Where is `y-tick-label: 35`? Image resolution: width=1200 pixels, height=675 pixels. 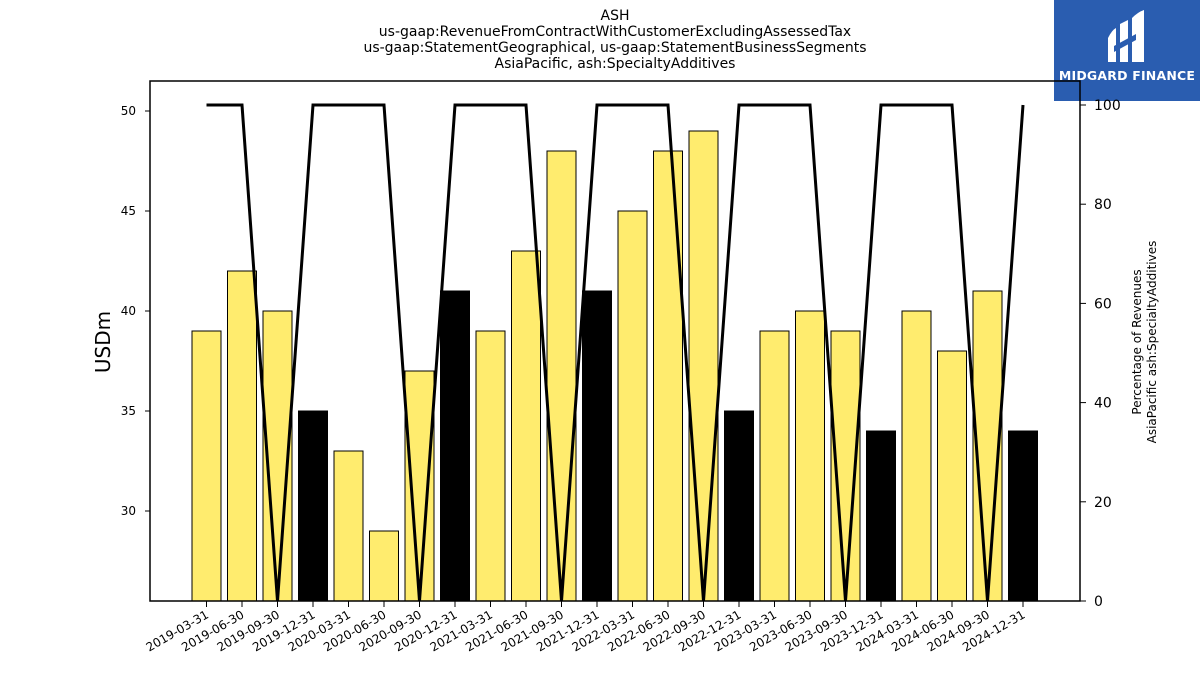
y-tick-label: 35 is located at coordinates (128, 411).